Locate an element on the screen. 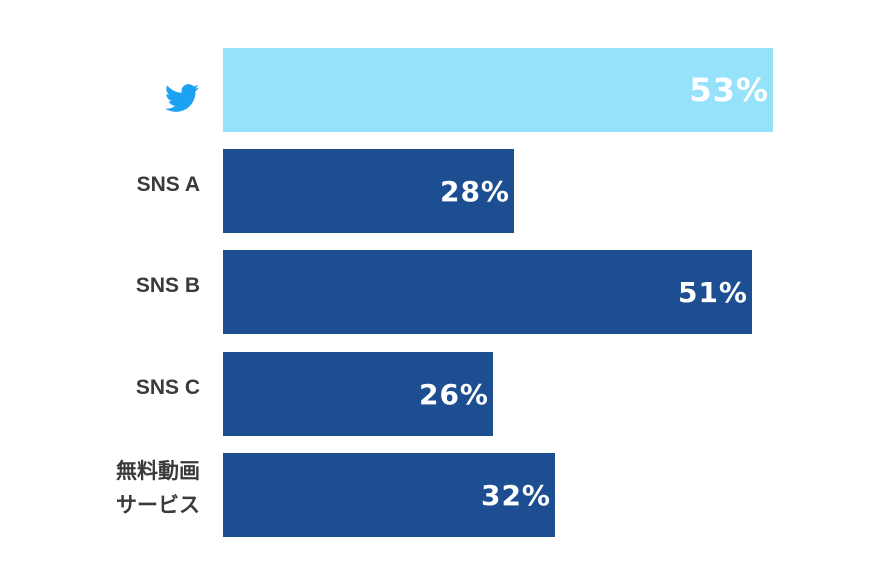 Image resolution: width=894 pixels, height=570 pixels. category-label: SNS C is located at coordinates (167, 387).